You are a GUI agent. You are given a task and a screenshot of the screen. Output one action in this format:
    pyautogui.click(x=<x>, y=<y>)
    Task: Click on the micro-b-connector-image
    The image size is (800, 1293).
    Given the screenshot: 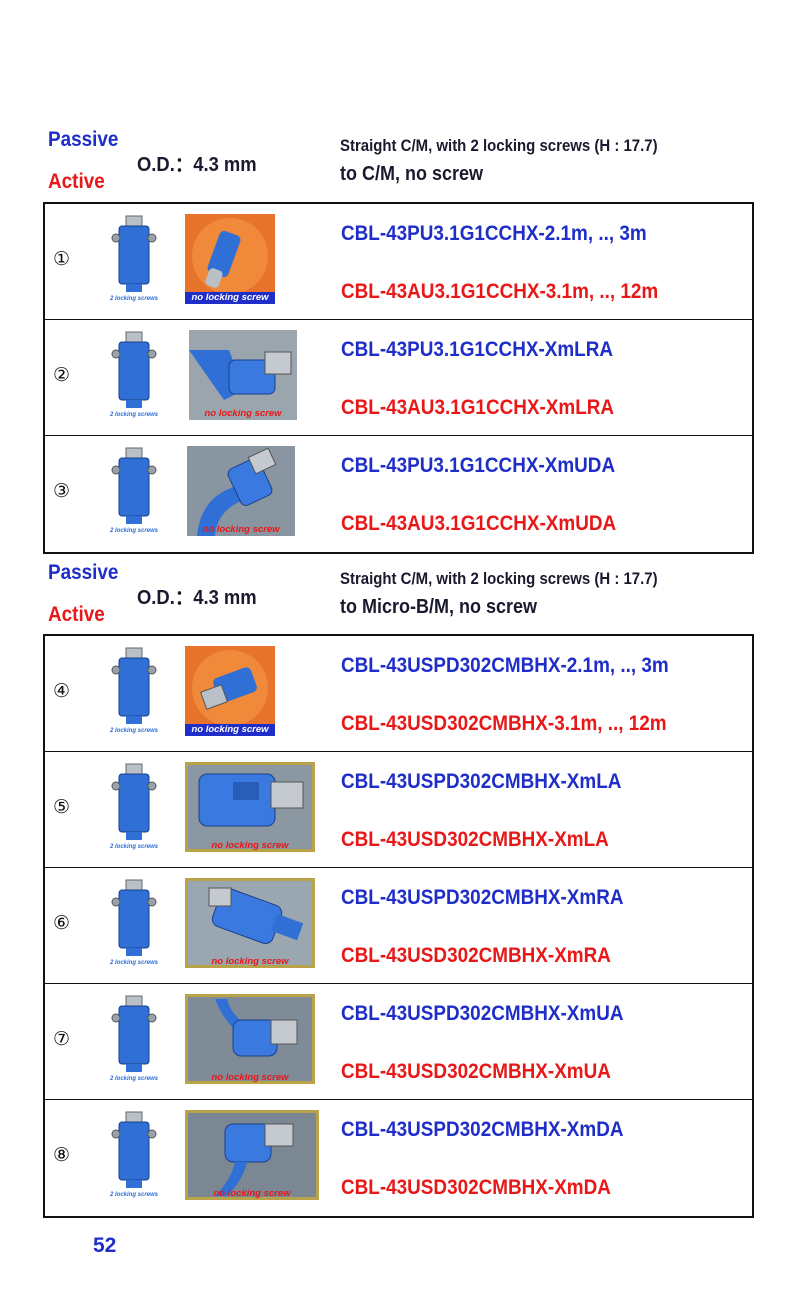 What is the action you would take?
    pyautogui.click(x=230, y=688)
    